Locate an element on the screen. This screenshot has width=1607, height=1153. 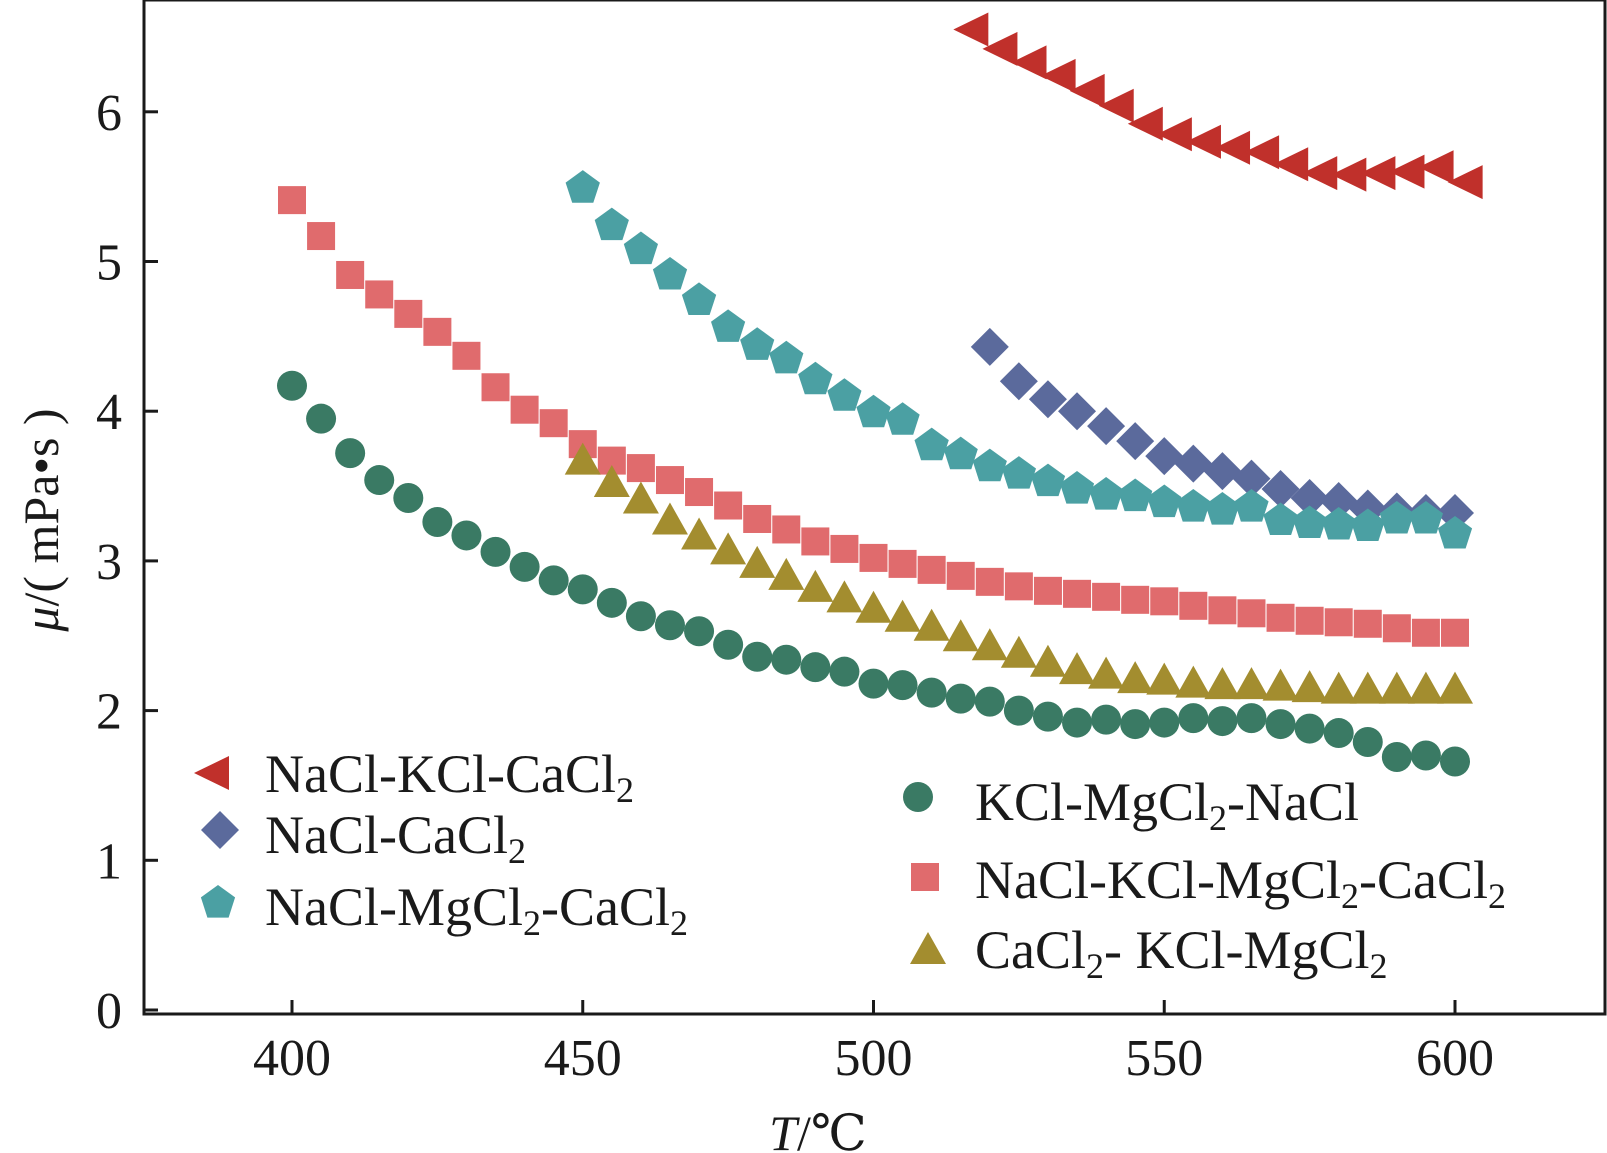
legend-label-0-part-0: NaCl-KCl-CaCl is located at coordinates (440, 774).